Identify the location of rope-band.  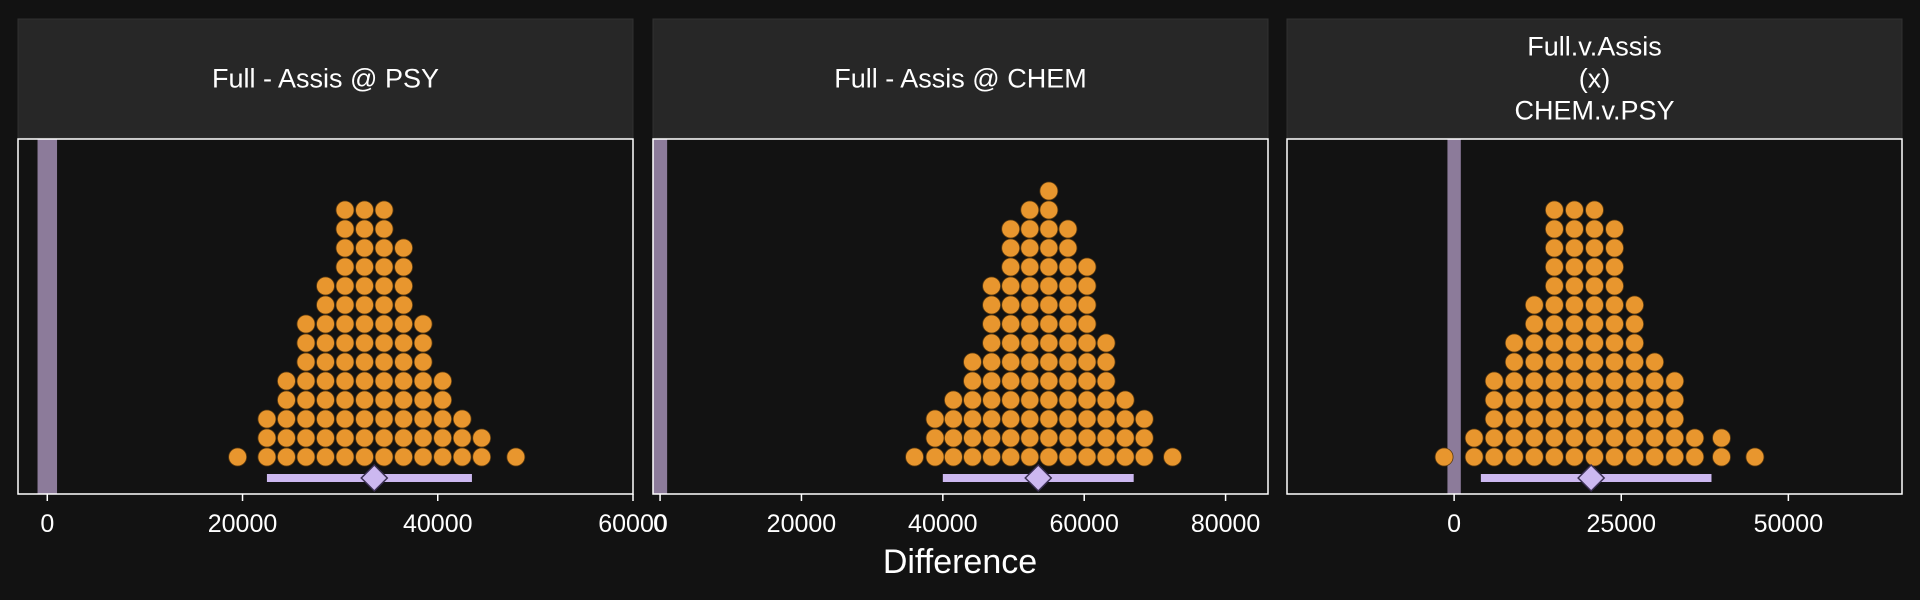
(660, 316).